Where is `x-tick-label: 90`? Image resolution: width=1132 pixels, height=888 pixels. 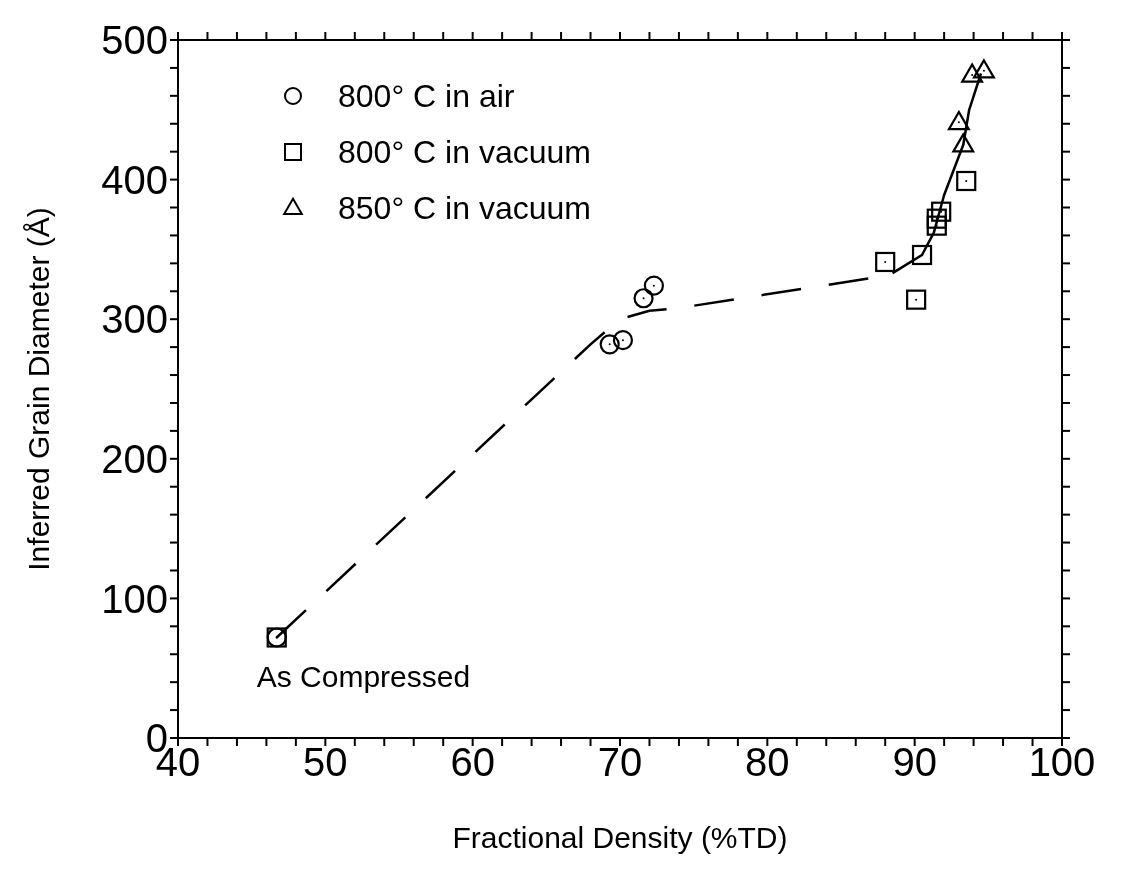 x-tick-label: 90 is located at coordinates (914, 762).